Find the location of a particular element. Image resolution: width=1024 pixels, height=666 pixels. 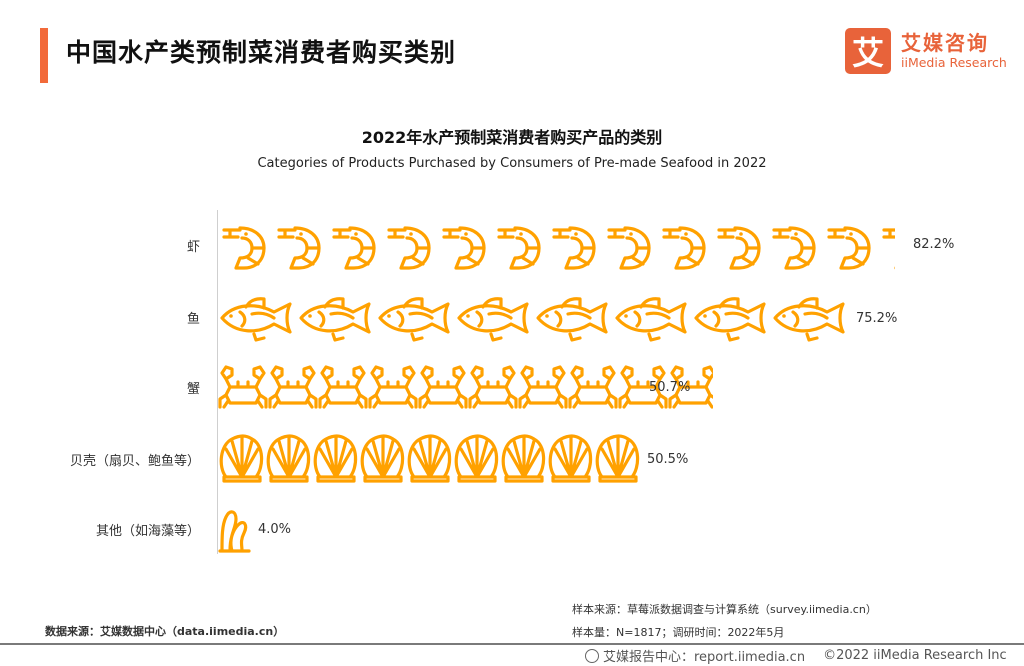

data-source: 数据来源：艾媒数据中心（data.iimedia.cn） is located at coordinates (165, 631).